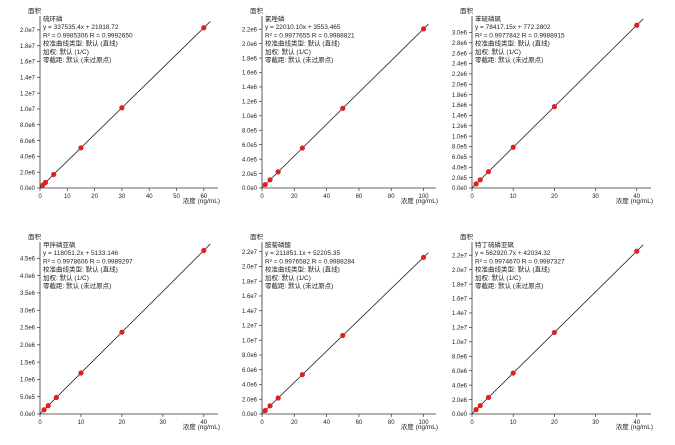 Image resolution: width=675 pixels, height=445 pixels. Describe the element at coordinates (250, 74) in the screenshot. I see `y-tick-label: 1.6e6` at that location.